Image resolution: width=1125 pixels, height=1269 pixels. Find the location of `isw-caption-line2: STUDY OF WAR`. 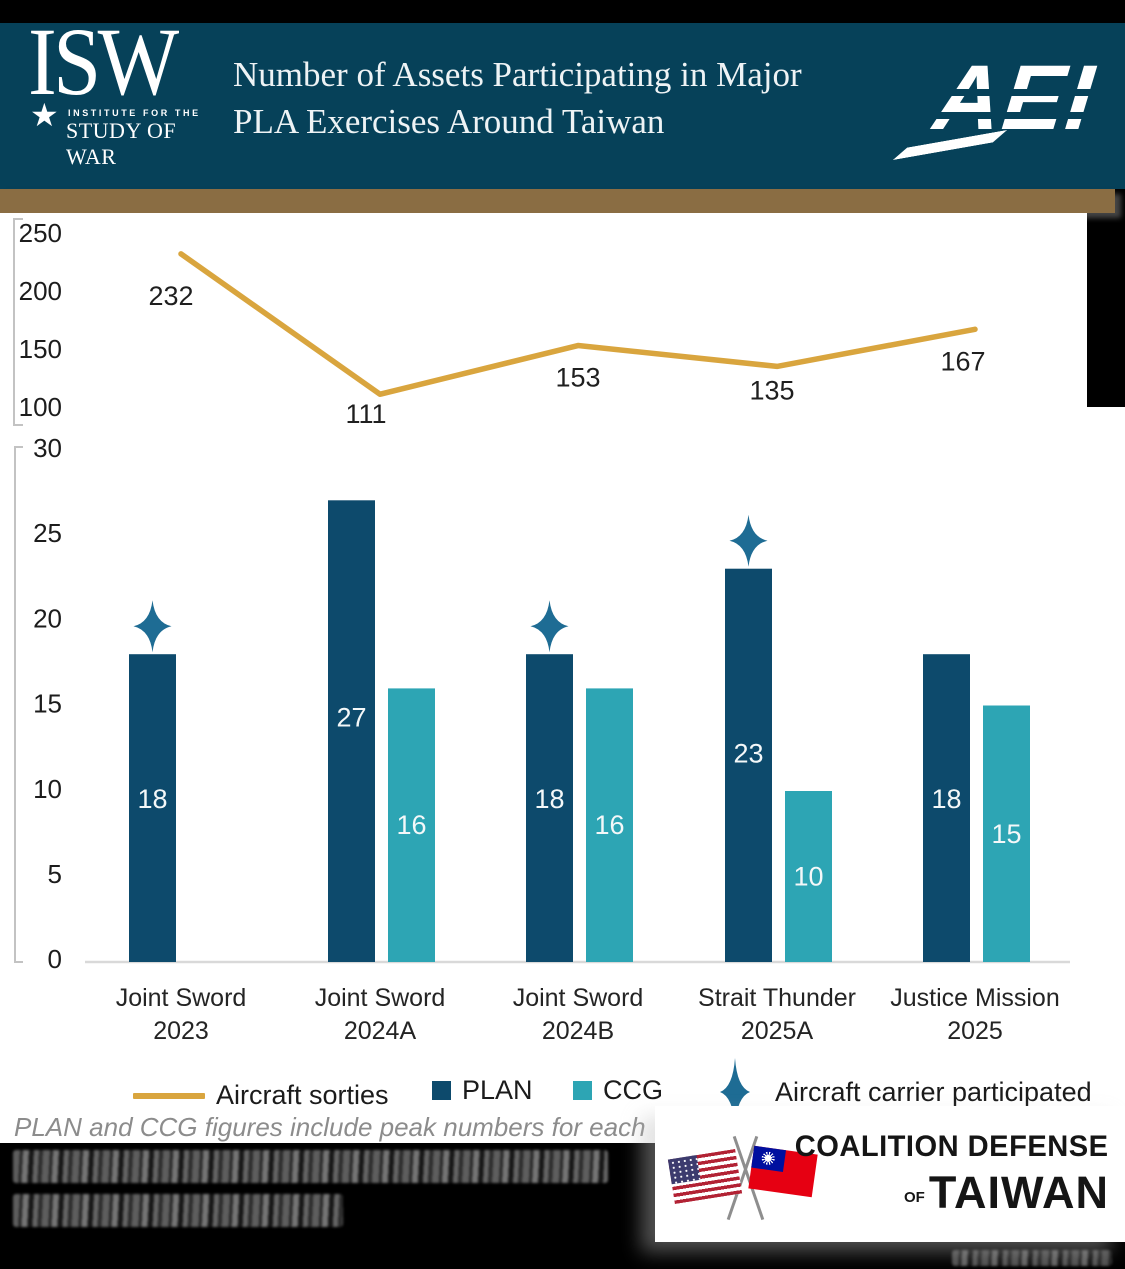

isw-caption-line2: STUDY OF WAR is located at coordinates (121, 143).